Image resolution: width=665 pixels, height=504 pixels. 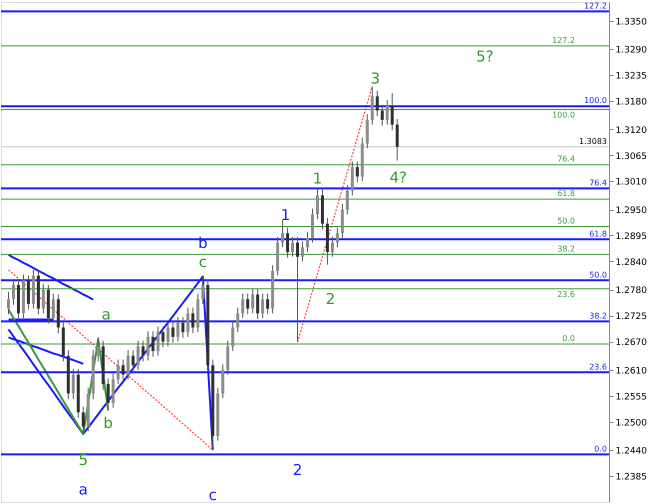 What do you see at coordinates (632, 263) in the screenshot?
I see `y-tick-label: 1.2840` at bounding box center [632, 263].